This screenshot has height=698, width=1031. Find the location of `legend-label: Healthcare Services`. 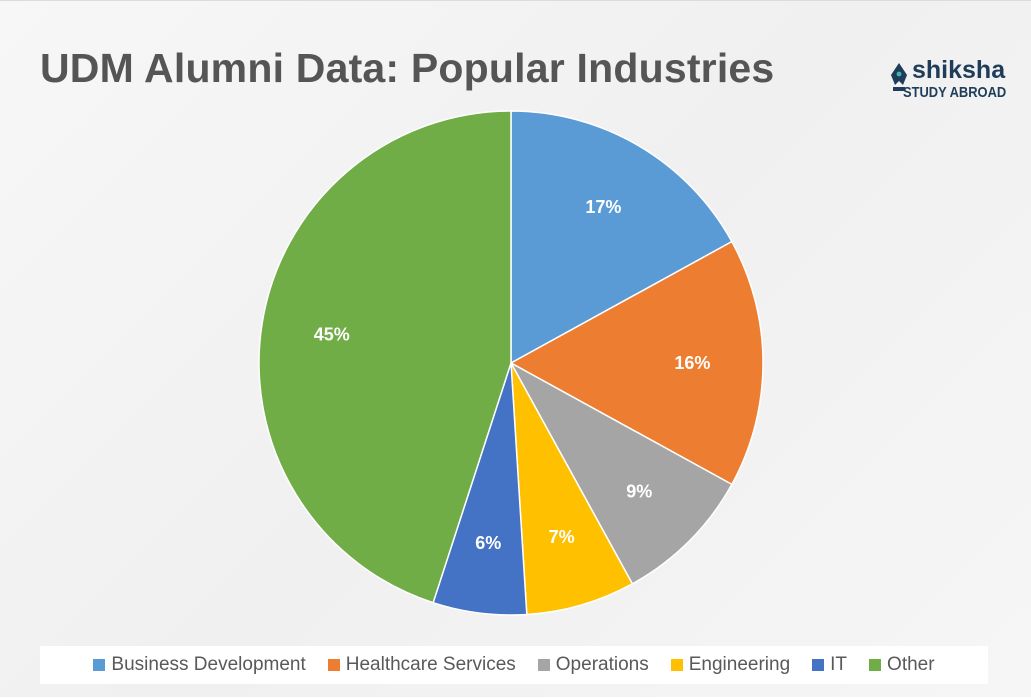

legend-label: Healthcare Services is located at coordinates (430, 664).